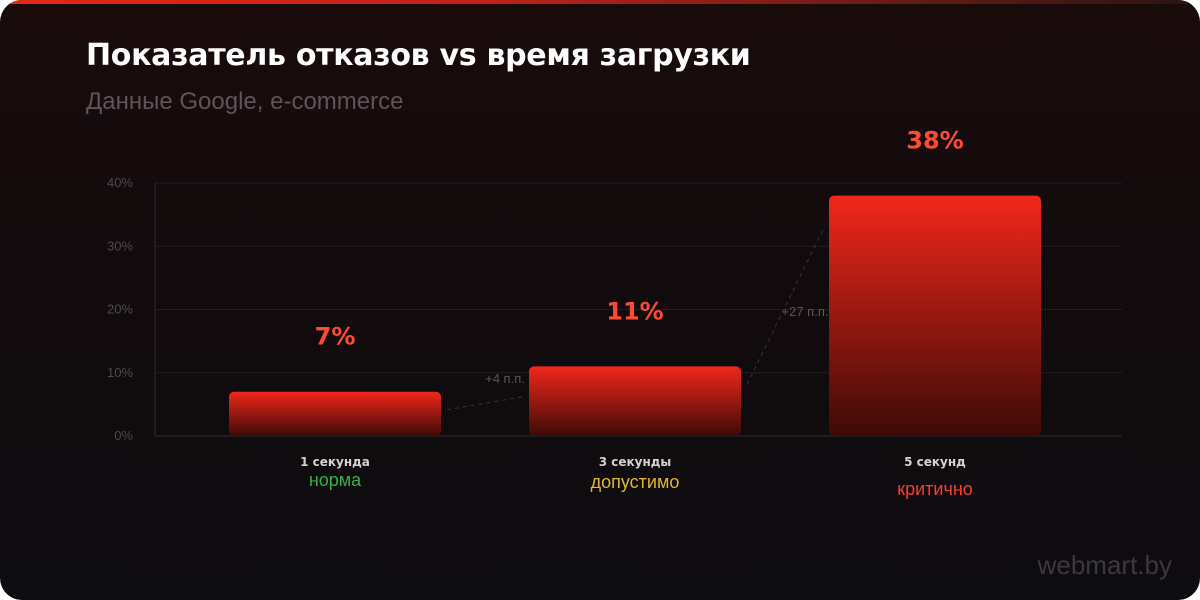 This screenshot has width=1200, height=600. Describe the element at coordinates (120, 245) in the screenshot. I see `y-tick-label: 30%` at that location.